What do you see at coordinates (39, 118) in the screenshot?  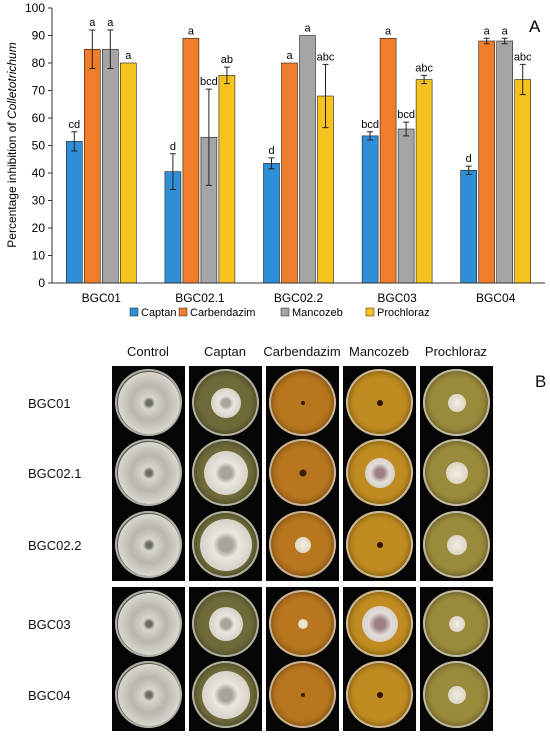 I see `y-tick-label: 60` at bounding box center [39, 118].